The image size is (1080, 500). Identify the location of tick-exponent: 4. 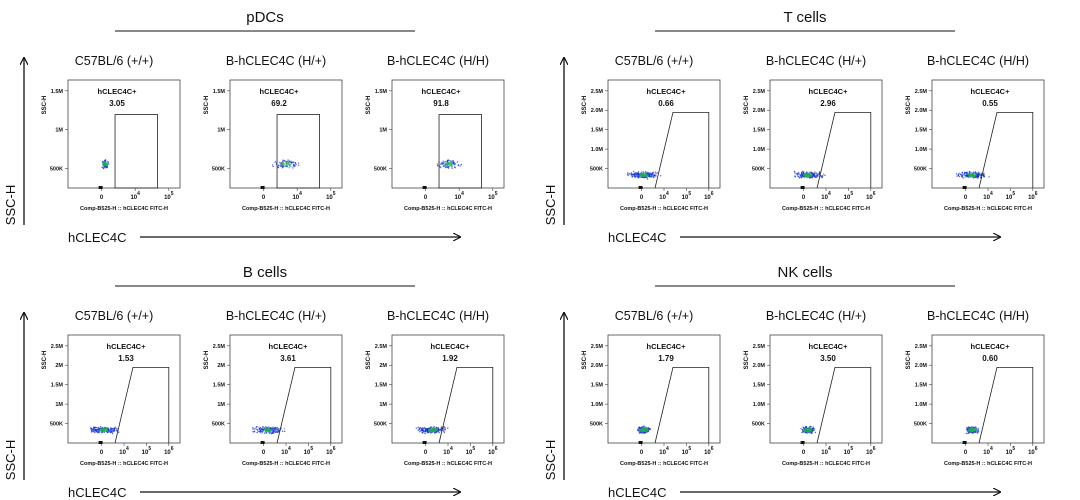
(667, 449).